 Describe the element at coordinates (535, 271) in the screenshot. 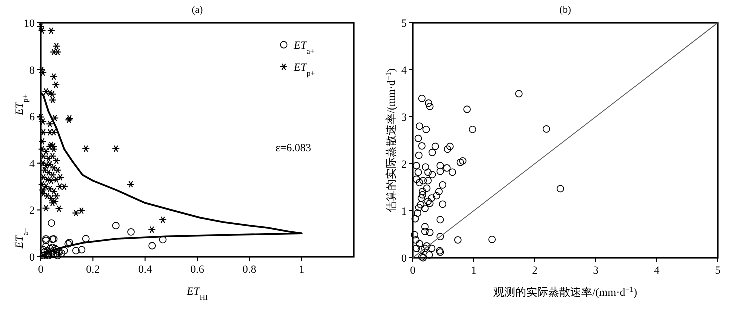

I see `x-tick-label: 2` at that location.